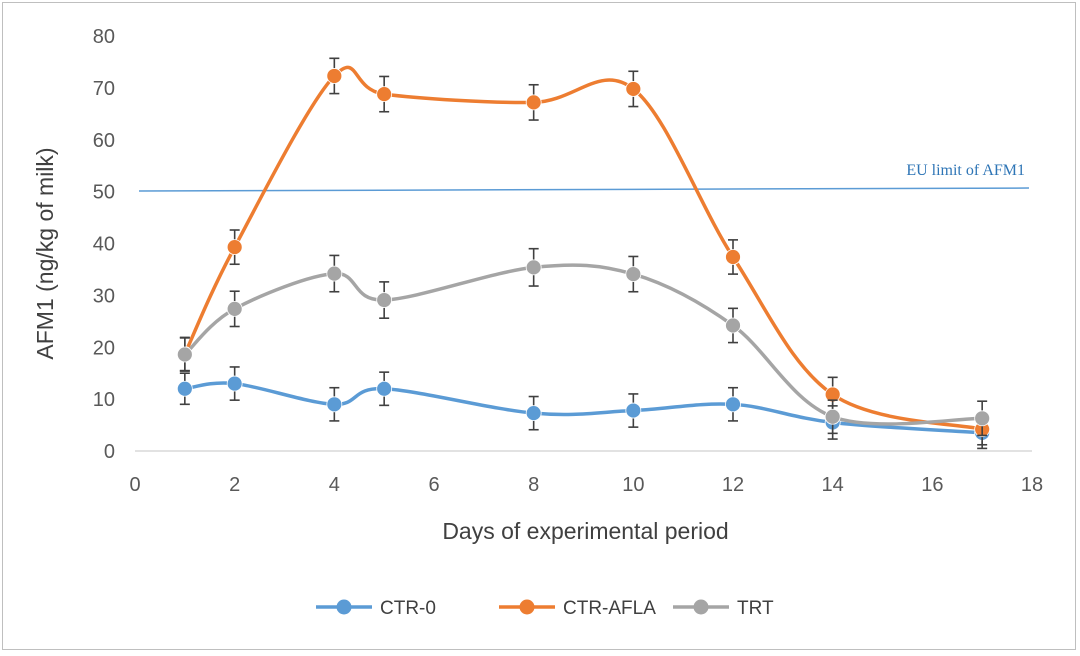 The height and width of the screenshot is (656, 1080). What do you see at coordinates (932, 485) in the screenshot?
I see `x-tick-label: 16` at bounding box center [932, 485].